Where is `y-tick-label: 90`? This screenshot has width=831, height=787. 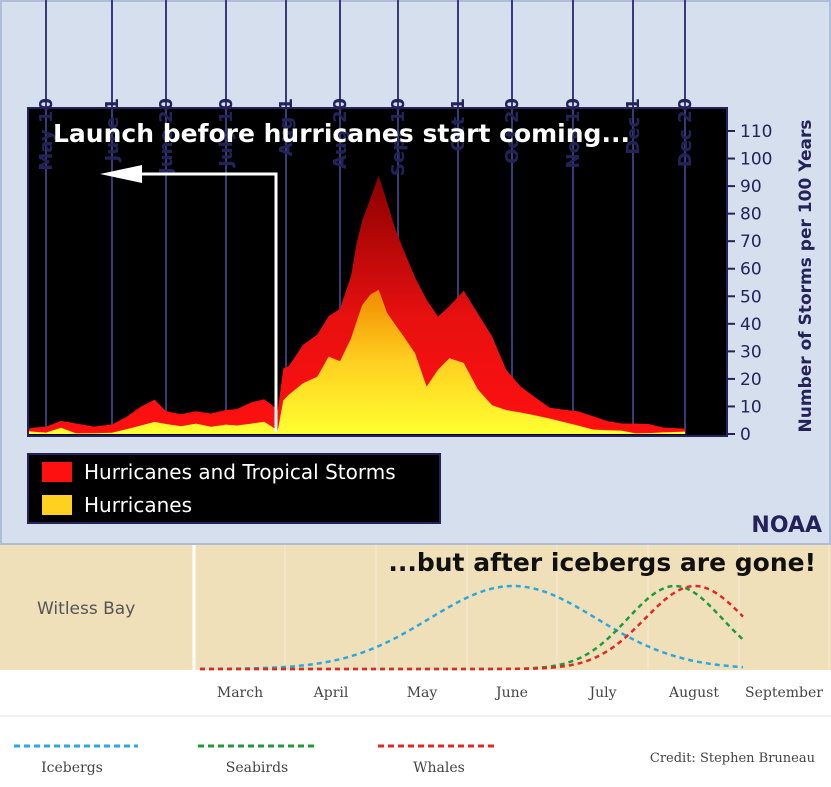
y-tick-label: 90 is located at coordinates (751, 187).